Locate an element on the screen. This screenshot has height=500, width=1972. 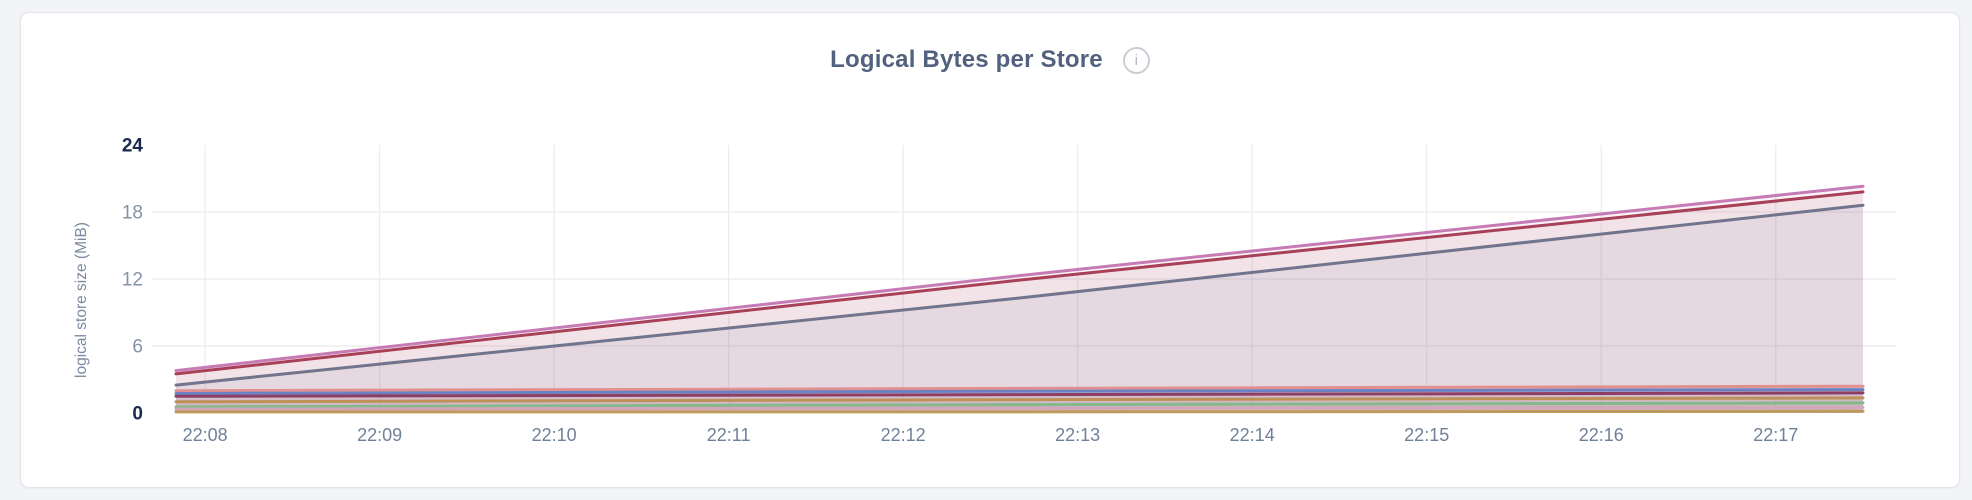
series-line-s7 is located at coordinates (1019, 400).